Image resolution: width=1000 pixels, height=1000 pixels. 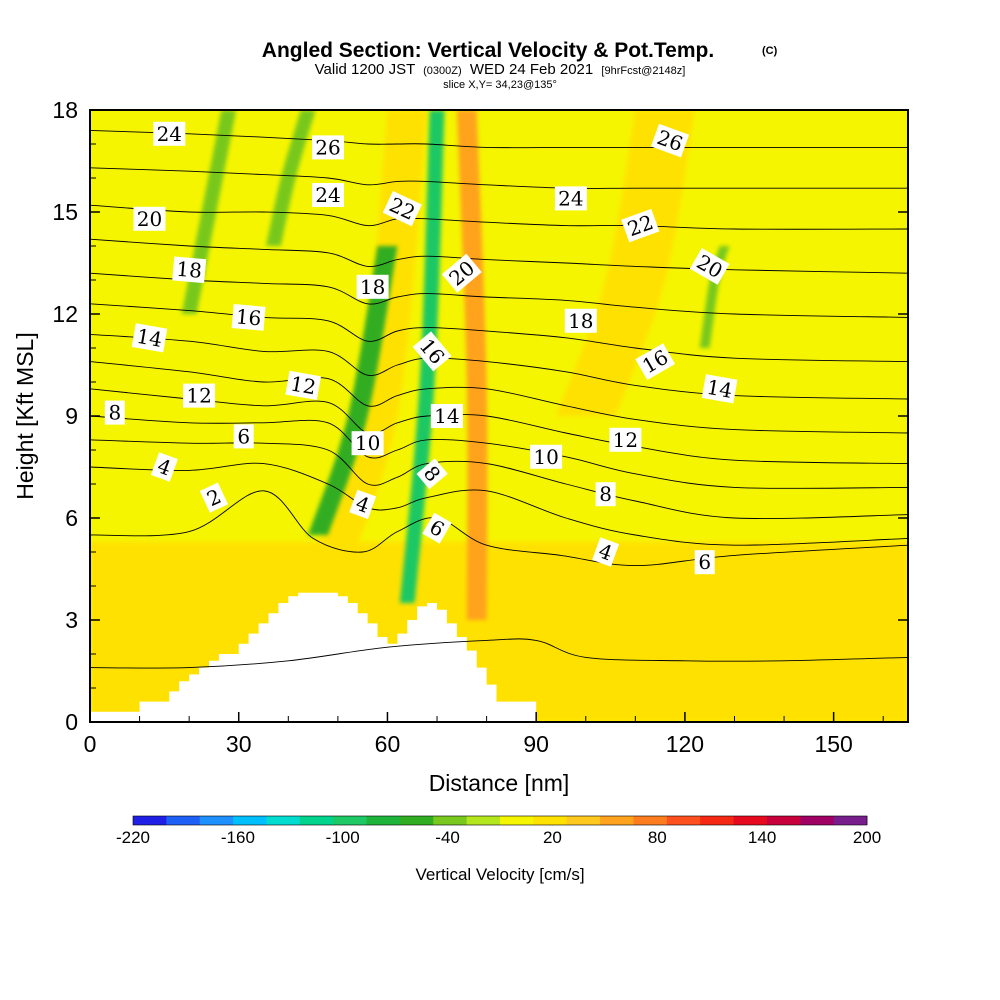 I want to click on contour-label-3: 24, so click(x=328, y=195).